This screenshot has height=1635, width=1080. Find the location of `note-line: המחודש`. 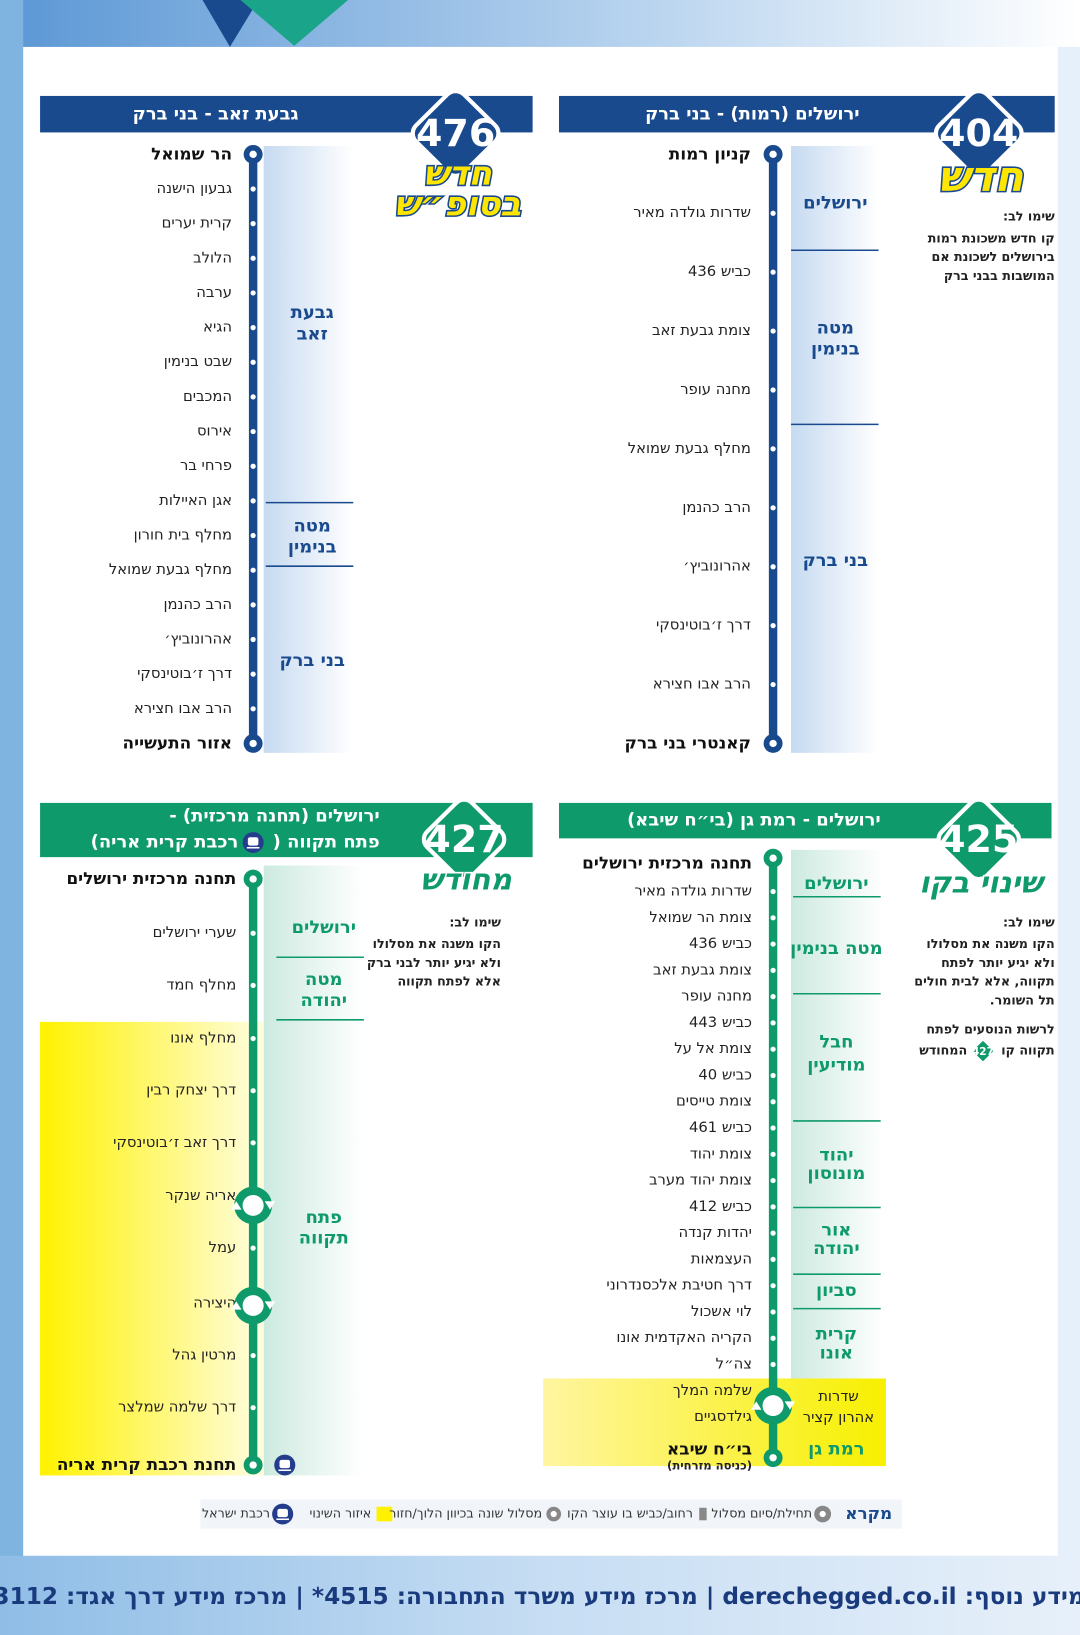

note-line: המחודש is located at coordinates (943, 1050).